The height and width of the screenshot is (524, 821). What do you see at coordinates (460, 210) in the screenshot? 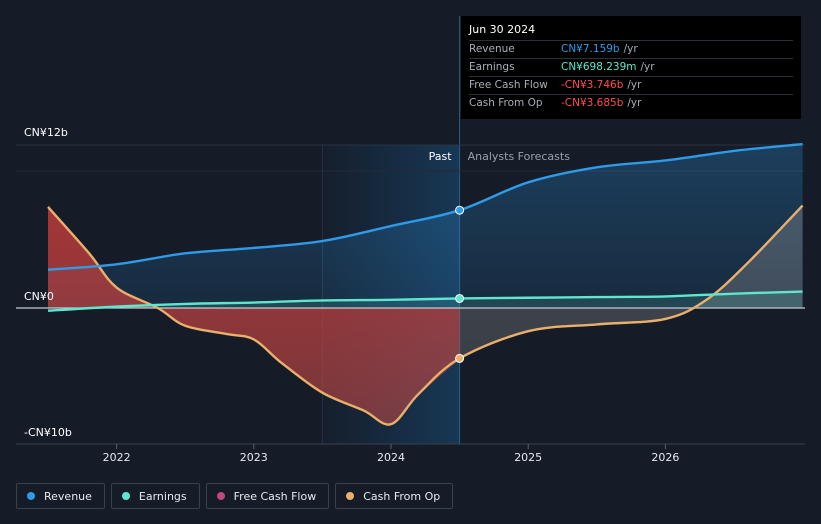
I see `revenue-marker` at bounding box center [460, 210].